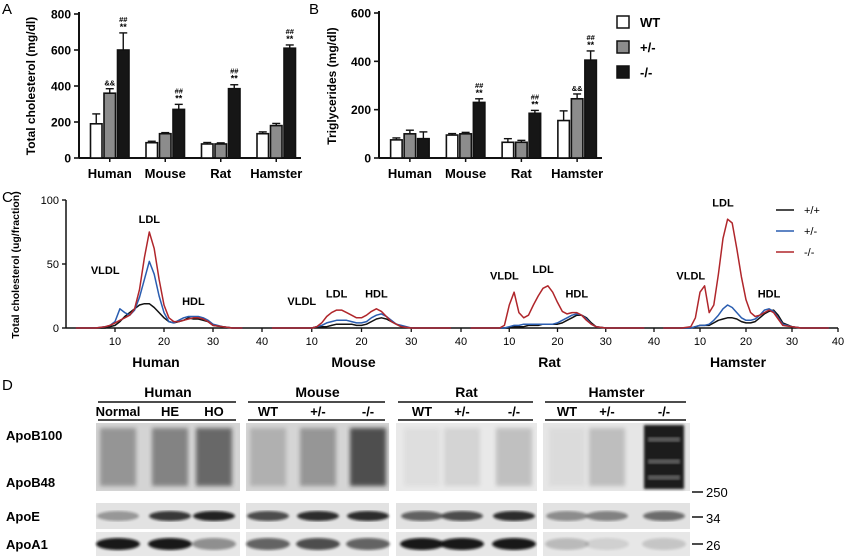 This screenshot has height=556, width=850. Describe the element at coordinates (792, 342) in the screenshot. I see `c-hamster-x-tick-label-2: 30` at that location.